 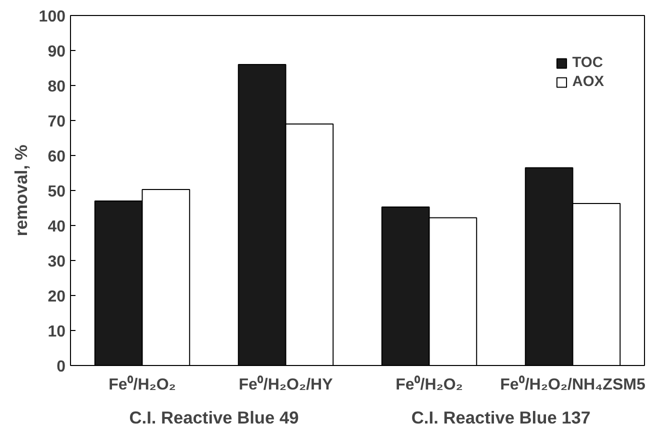 I want to click on y-tick-label: 70, so click(x=57, y=122).